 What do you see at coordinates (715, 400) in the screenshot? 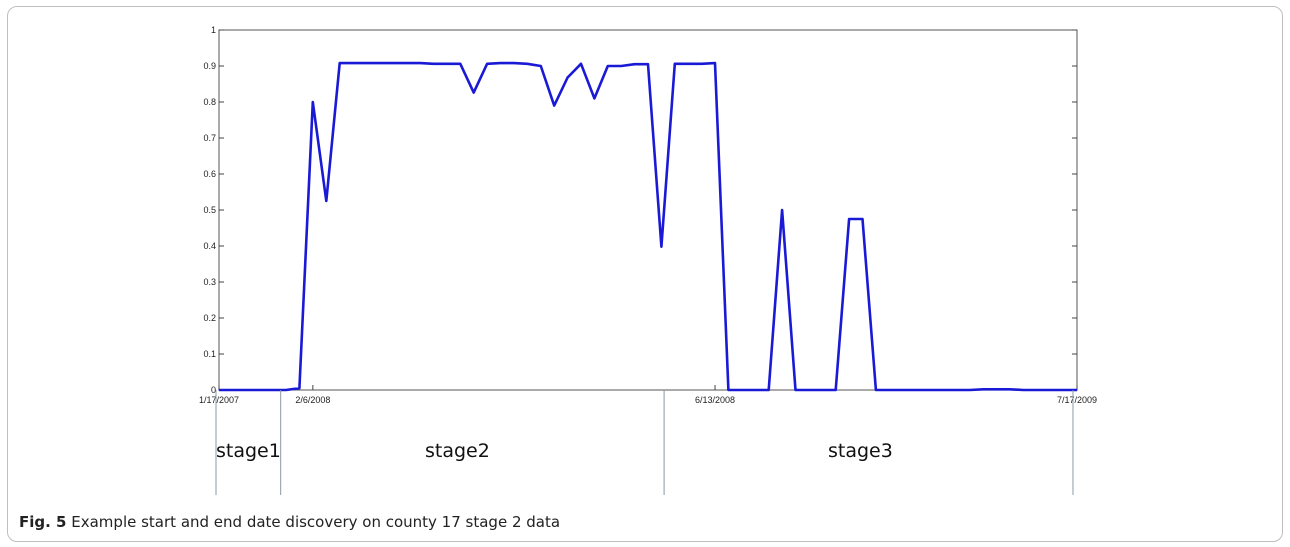
I see `x-tick-label: 6/13/2008` at bounding box center [715, 400].